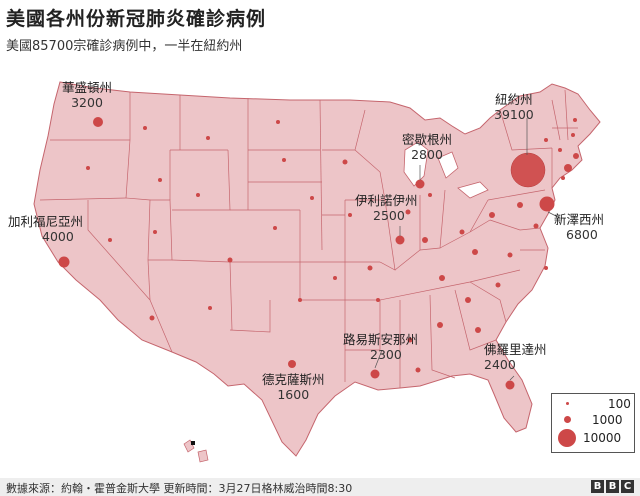 This screenshot has height=496, width=640. Describe the element at coordinates (582, 234) in the screenshot. I see `label-new-jersey-value: 6800` at that location.